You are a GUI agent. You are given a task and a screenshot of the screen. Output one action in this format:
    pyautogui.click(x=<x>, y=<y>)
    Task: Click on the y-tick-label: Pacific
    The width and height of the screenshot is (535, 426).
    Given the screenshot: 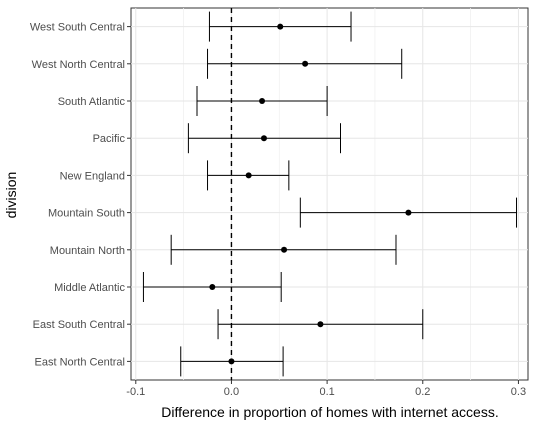 What is the action you would take?
    pyautogui.click(x=109, y=139)
    